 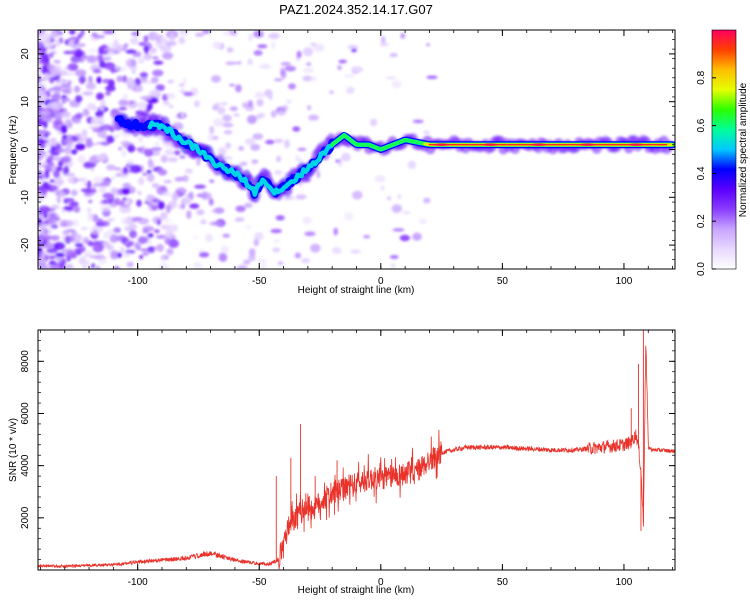 What do you see at coordinates (25, 413) in the screenshot?
I see `snr-y-tick-label: 6000` at bounding box center [25, 413].